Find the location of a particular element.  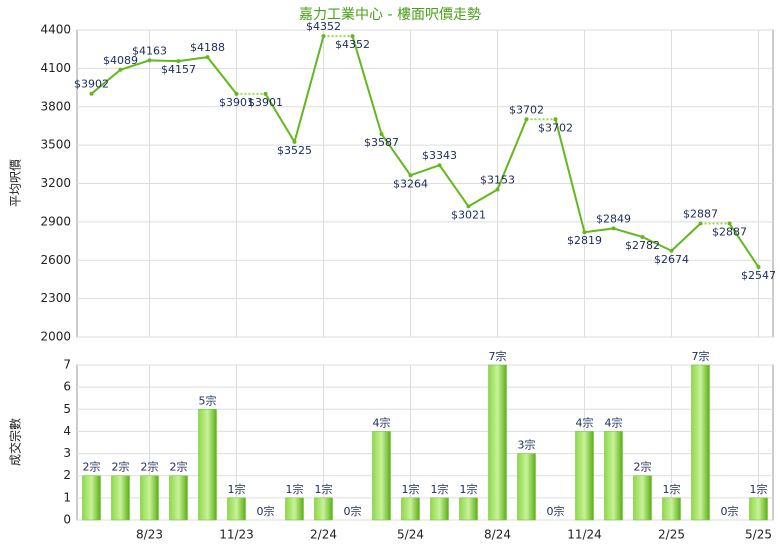

data-label: $2547 is located at coordinates (758, 275).